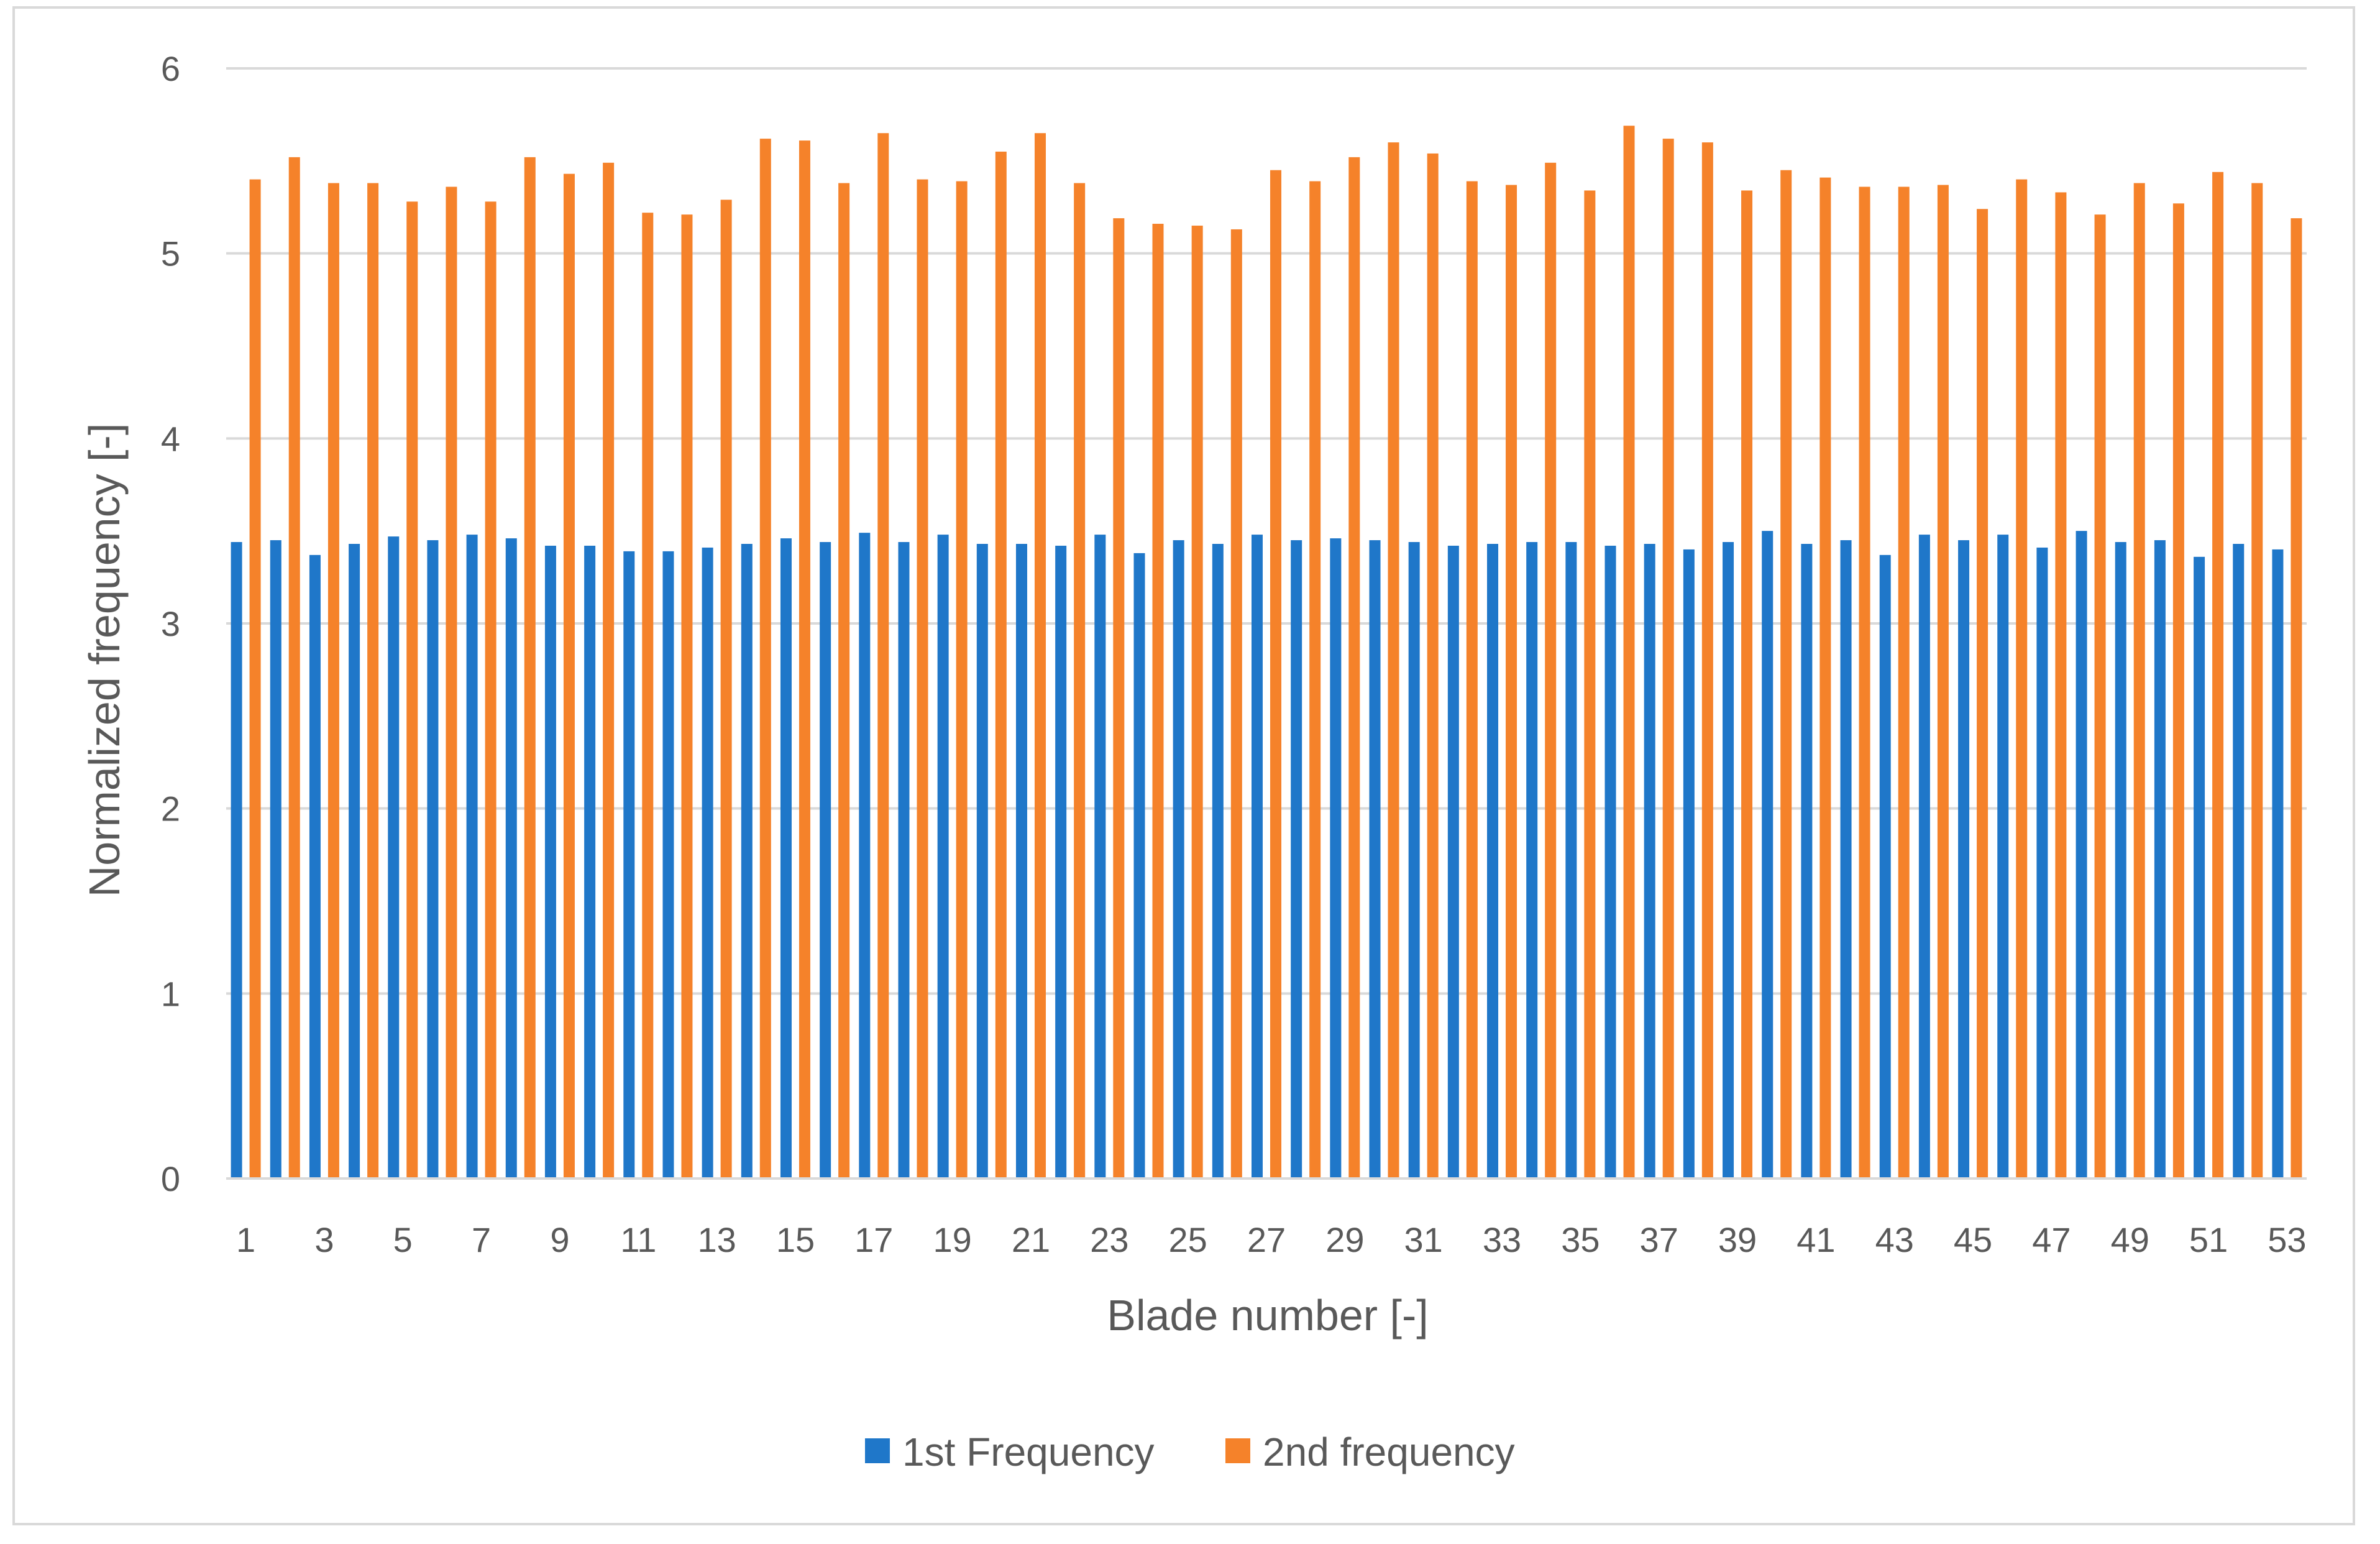 This screenshot has height=1544, width=2380. What do you see at coordinates (1267, 1315) in the screenshot?
I see `x-axis-title: Blade number [-]` at bounding box center [1267, 1315].